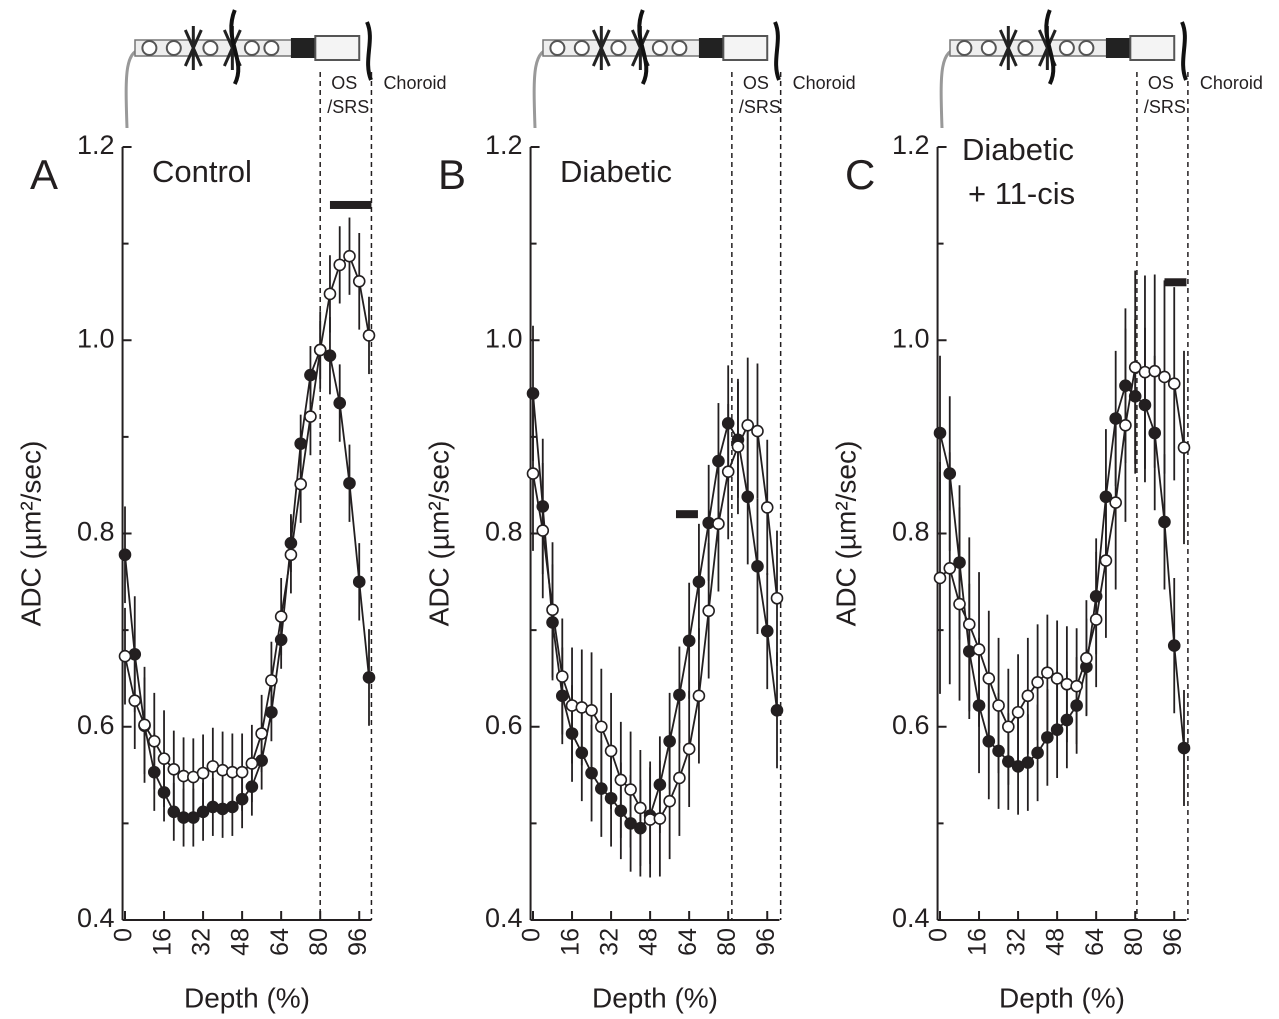 This screenshot has width=1279, height=1019. What do you see at coordinates (1165, 107) in the screenshot?
I see `layer-label: /SRS` at bounding box center [1165, 107].